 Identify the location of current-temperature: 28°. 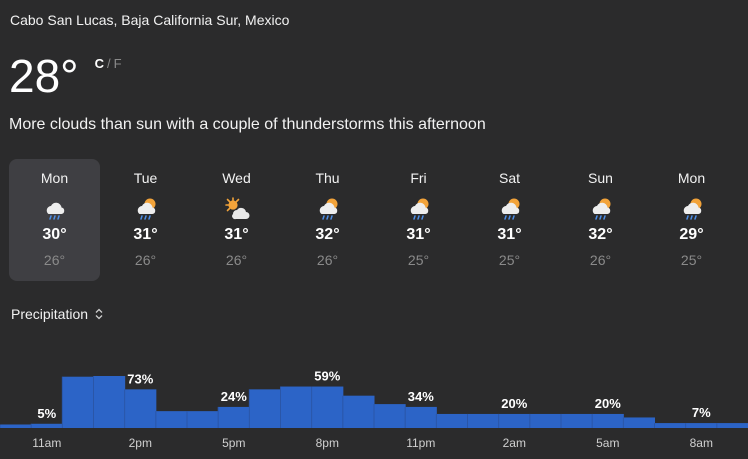
(44, 76).